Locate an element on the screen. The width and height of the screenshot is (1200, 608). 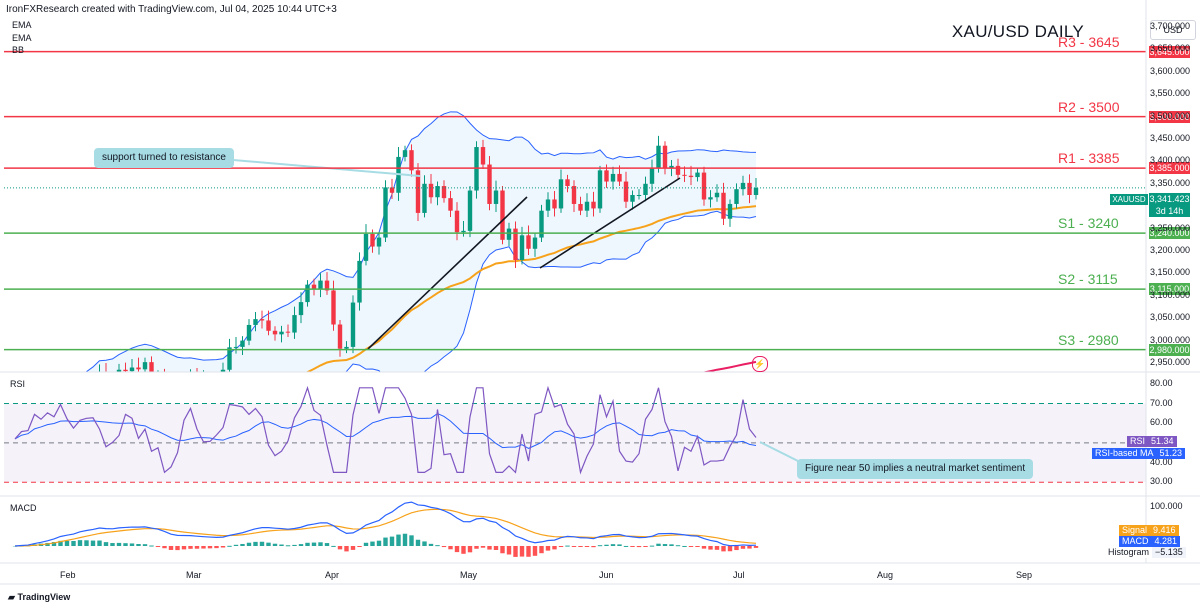
macd-pane-title: MACD is located at coordinates (23, 508).